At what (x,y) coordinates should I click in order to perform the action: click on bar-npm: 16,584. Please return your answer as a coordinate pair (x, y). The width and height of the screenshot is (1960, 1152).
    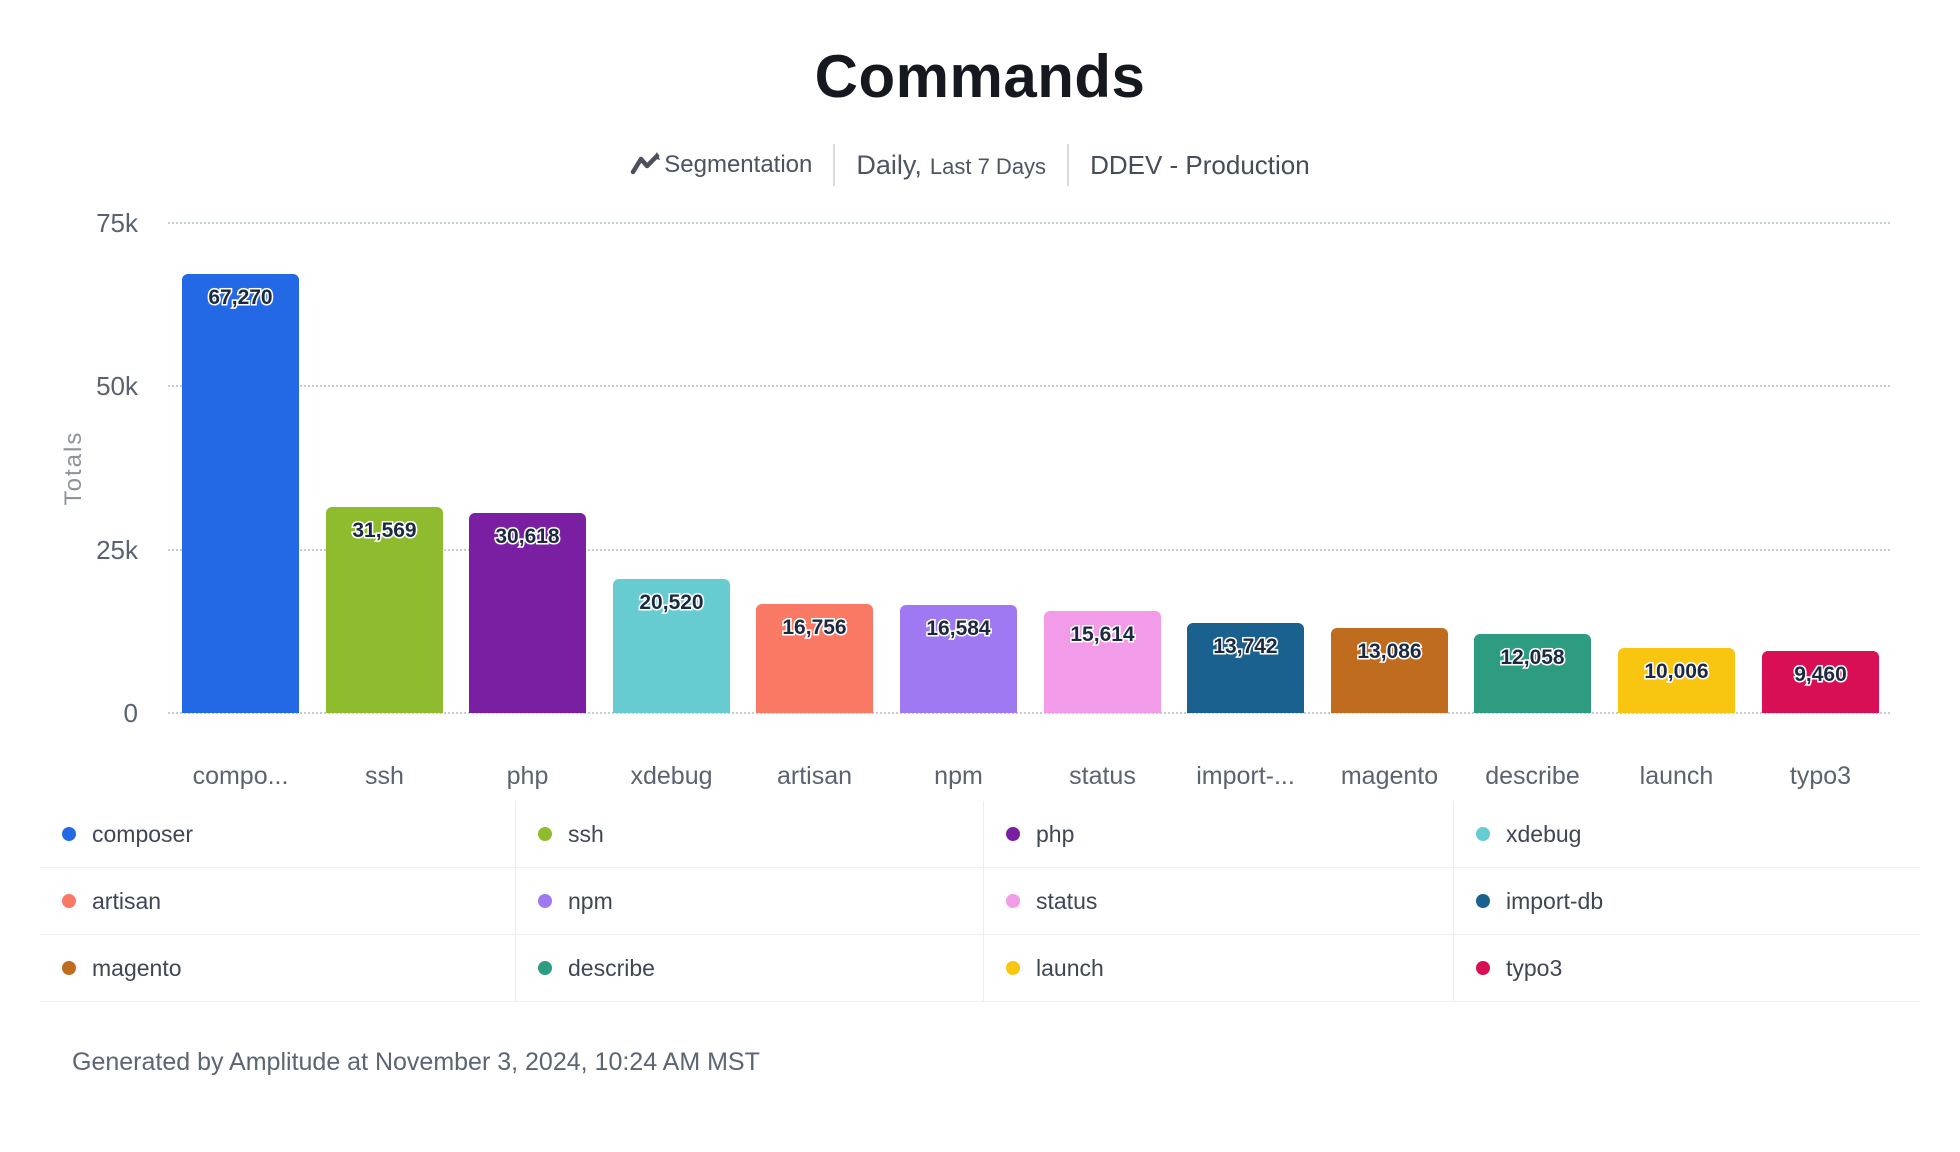
    Looking at the image, I should click on (958, 658).